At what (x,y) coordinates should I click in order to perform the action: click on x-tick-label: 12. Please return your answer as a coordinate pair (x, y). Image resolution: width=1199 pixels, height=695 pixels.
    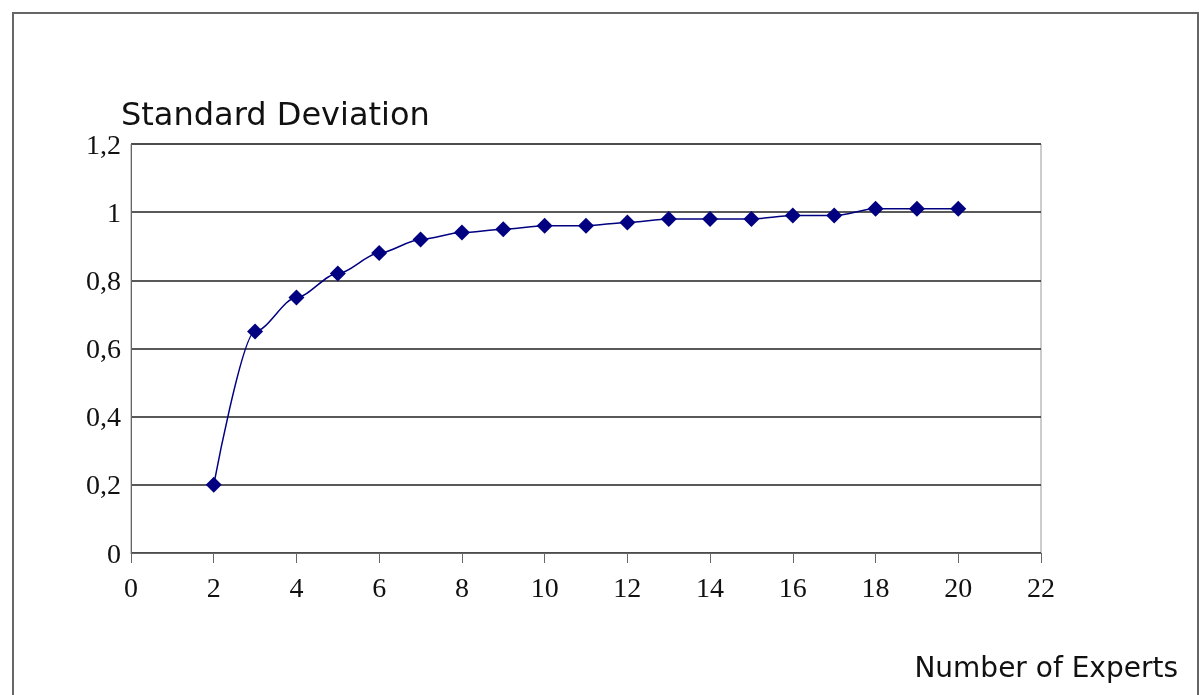
    Looking at the image, I should click on (627, 587).